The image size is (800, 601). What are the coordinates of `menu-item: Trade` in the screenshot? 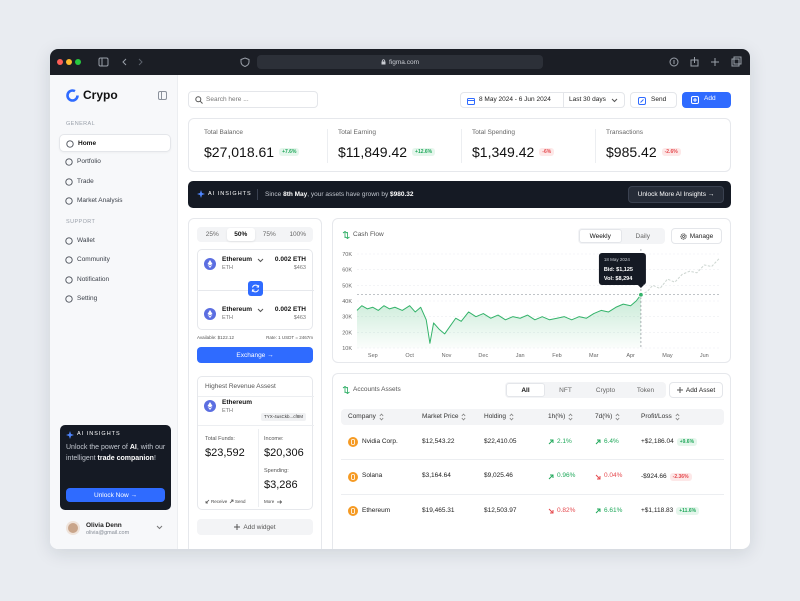 It's located at (115, 182).